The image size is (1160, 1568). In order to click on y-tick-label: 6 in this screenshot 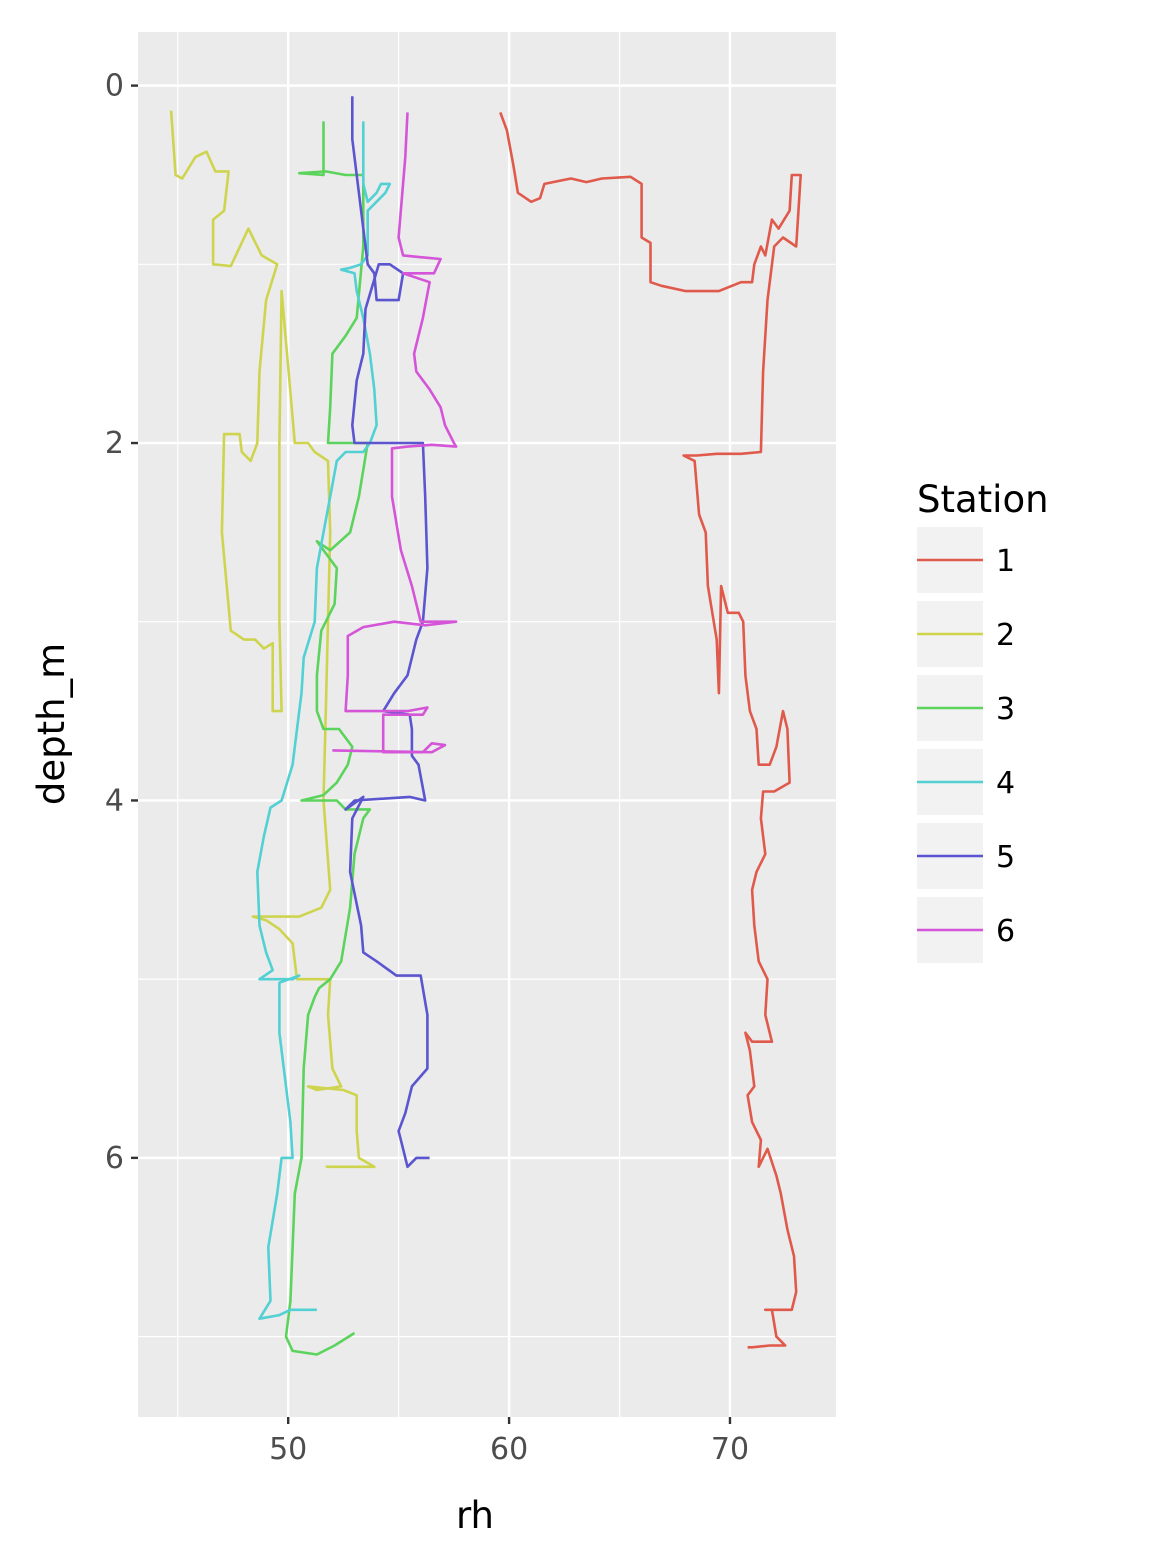, I will do `click(114, 1158)`.